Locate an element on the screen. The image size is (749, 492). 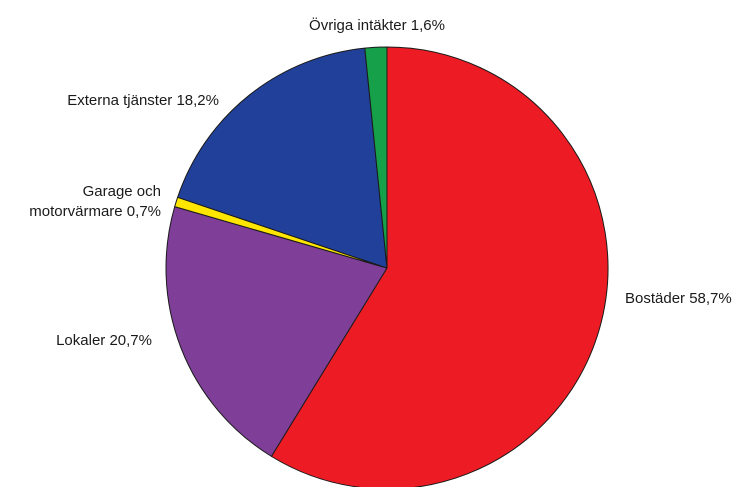
data-label-line: Övriga intäkter 1,6% is located at coordinates (377, 25).